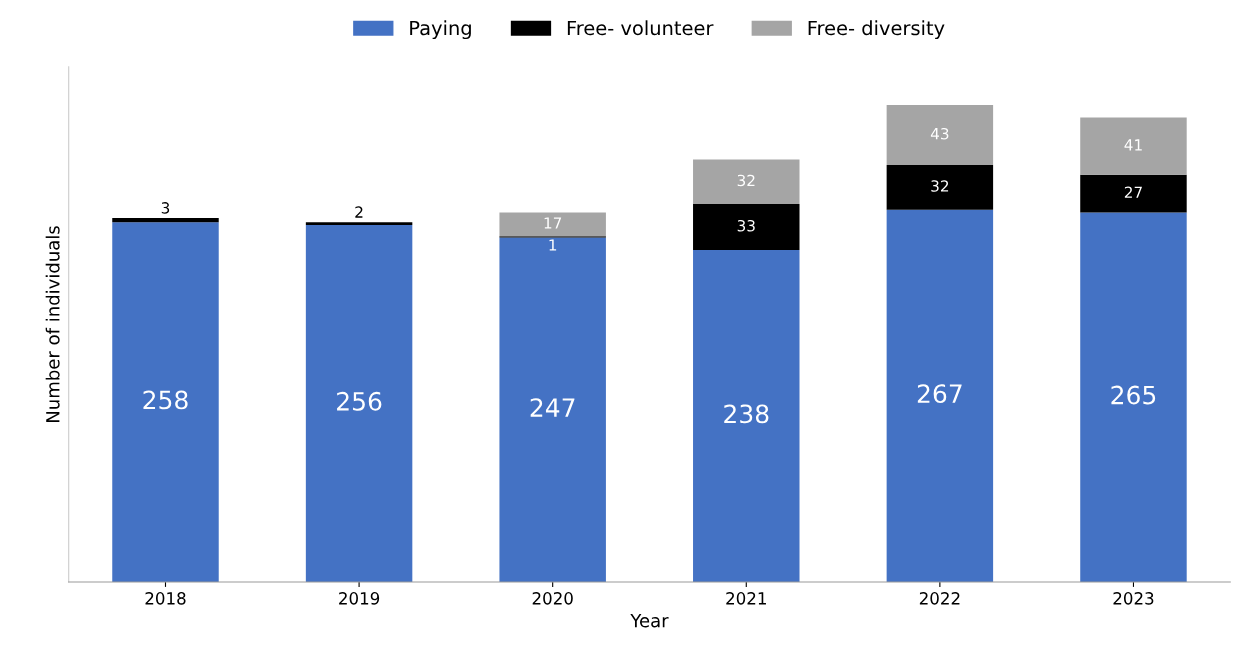 The width and height of the screenshot is (1249, 669). I want to click on data-label: 33, so click(746, 225).